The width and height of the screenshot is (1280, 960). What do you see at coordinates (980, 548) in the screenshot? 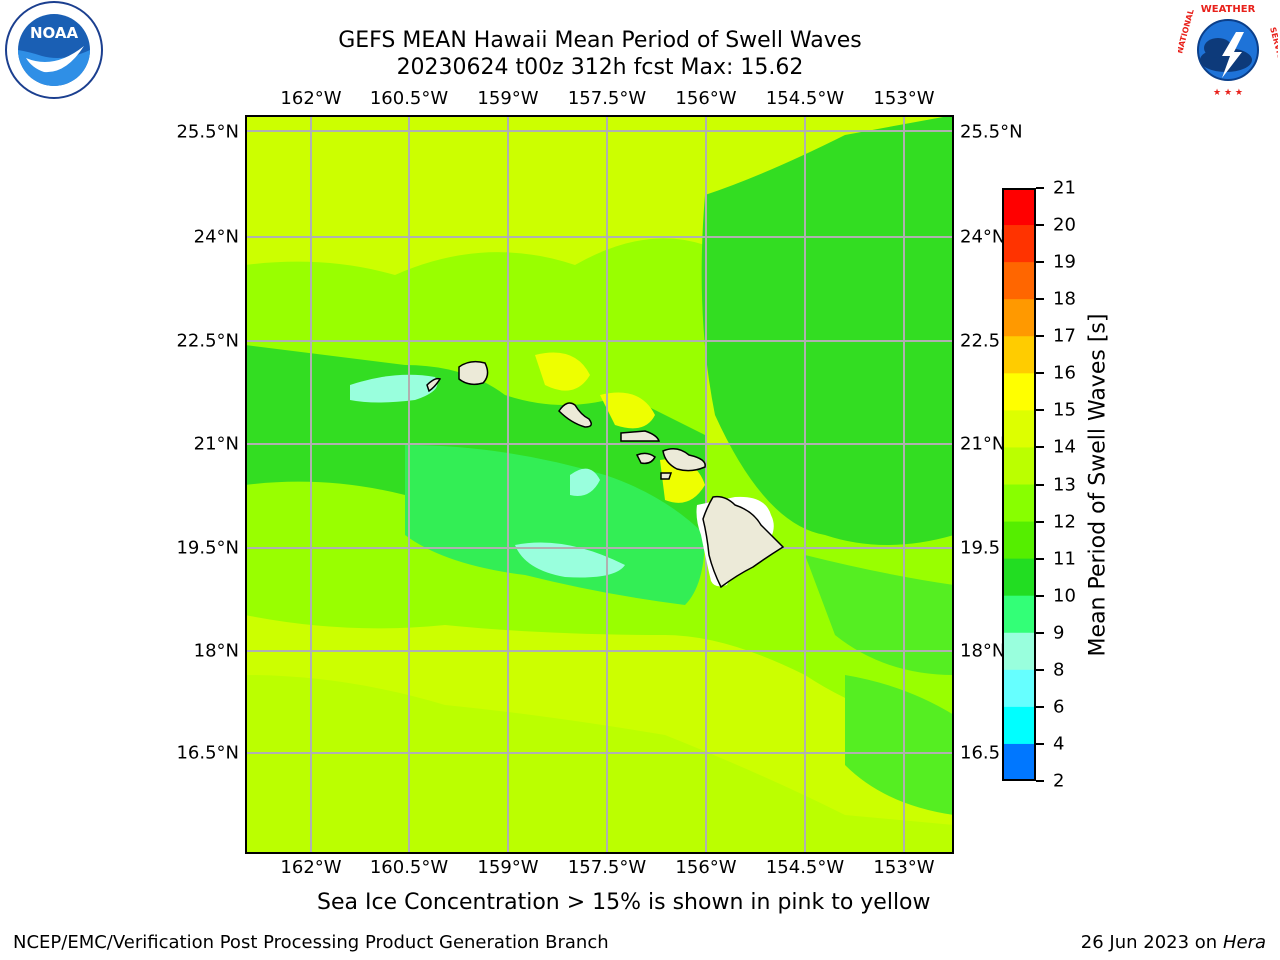
I see `lat-tick-right: 19.5` at bounding box center [980, 548].